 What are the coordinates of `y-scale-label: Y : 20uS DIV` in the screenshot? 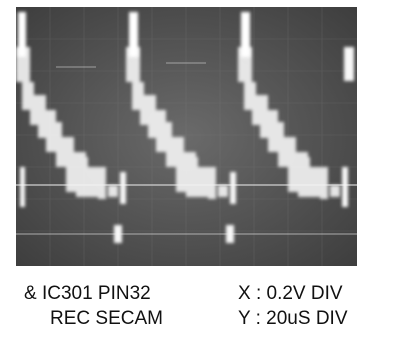 It's located at (293, 318).